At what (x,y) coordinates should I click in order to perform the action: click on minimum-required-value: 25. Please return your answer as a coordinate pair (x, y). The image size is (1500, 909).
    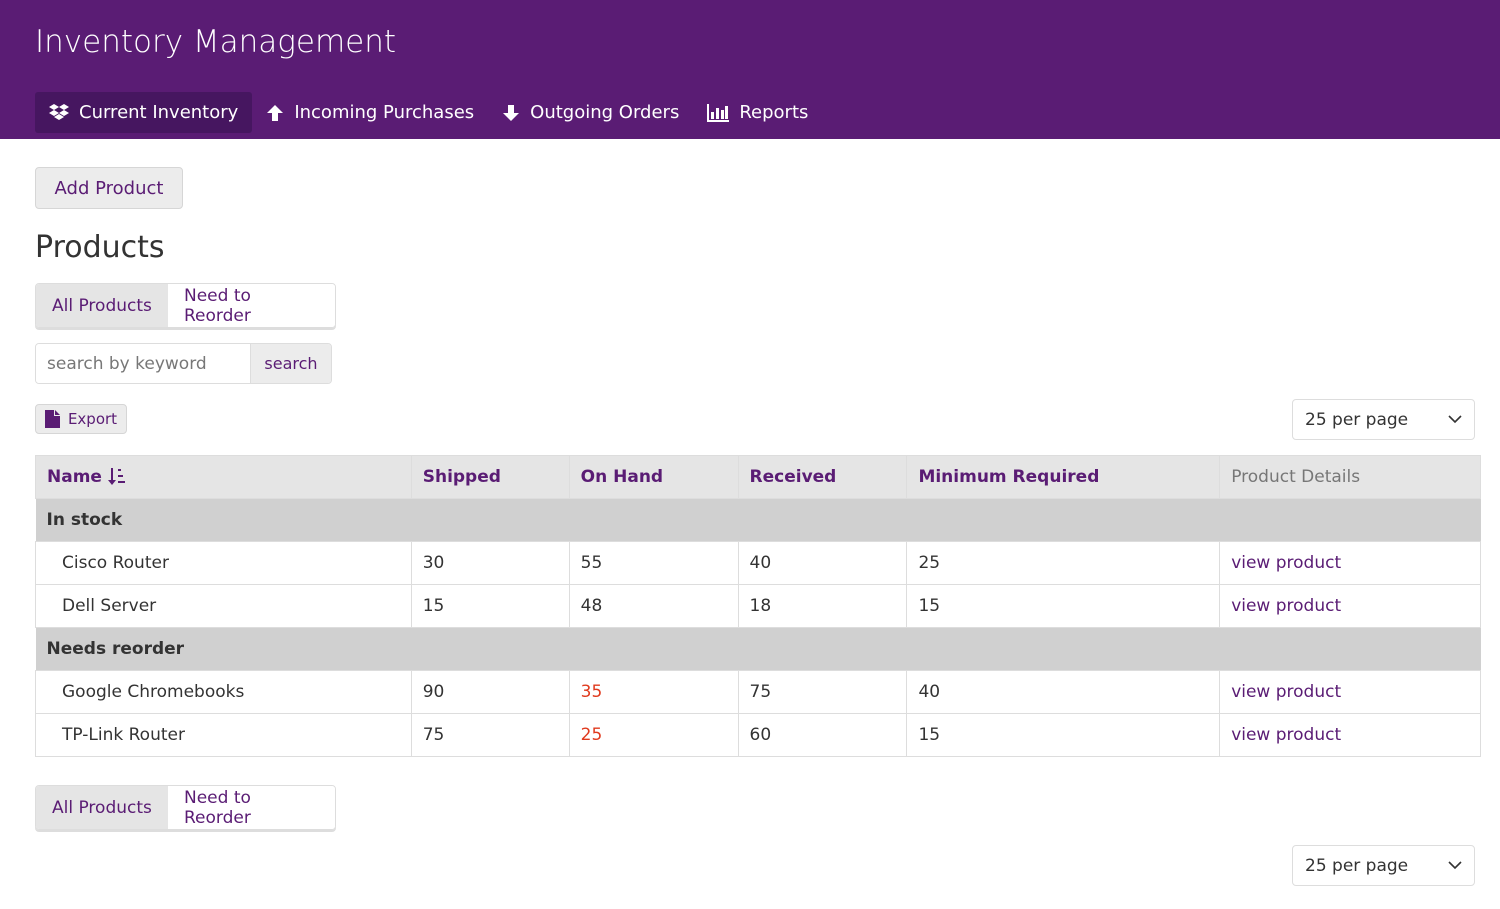
    Looking at the image, I should click on (1063, 563).